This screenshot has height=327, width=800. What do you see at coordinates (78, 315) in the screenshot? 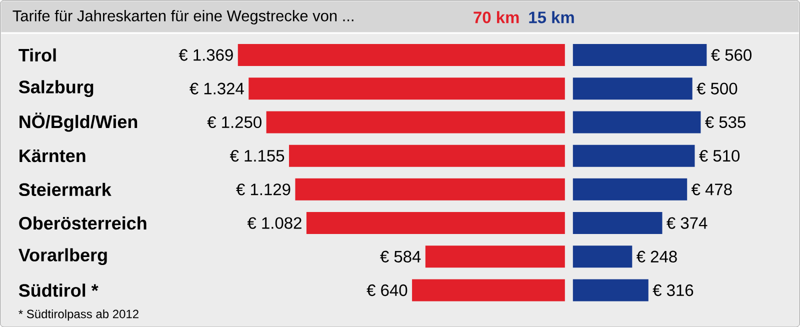
I see `text: * Südtirolpass ab 2012` at bounding box center [78, 315].